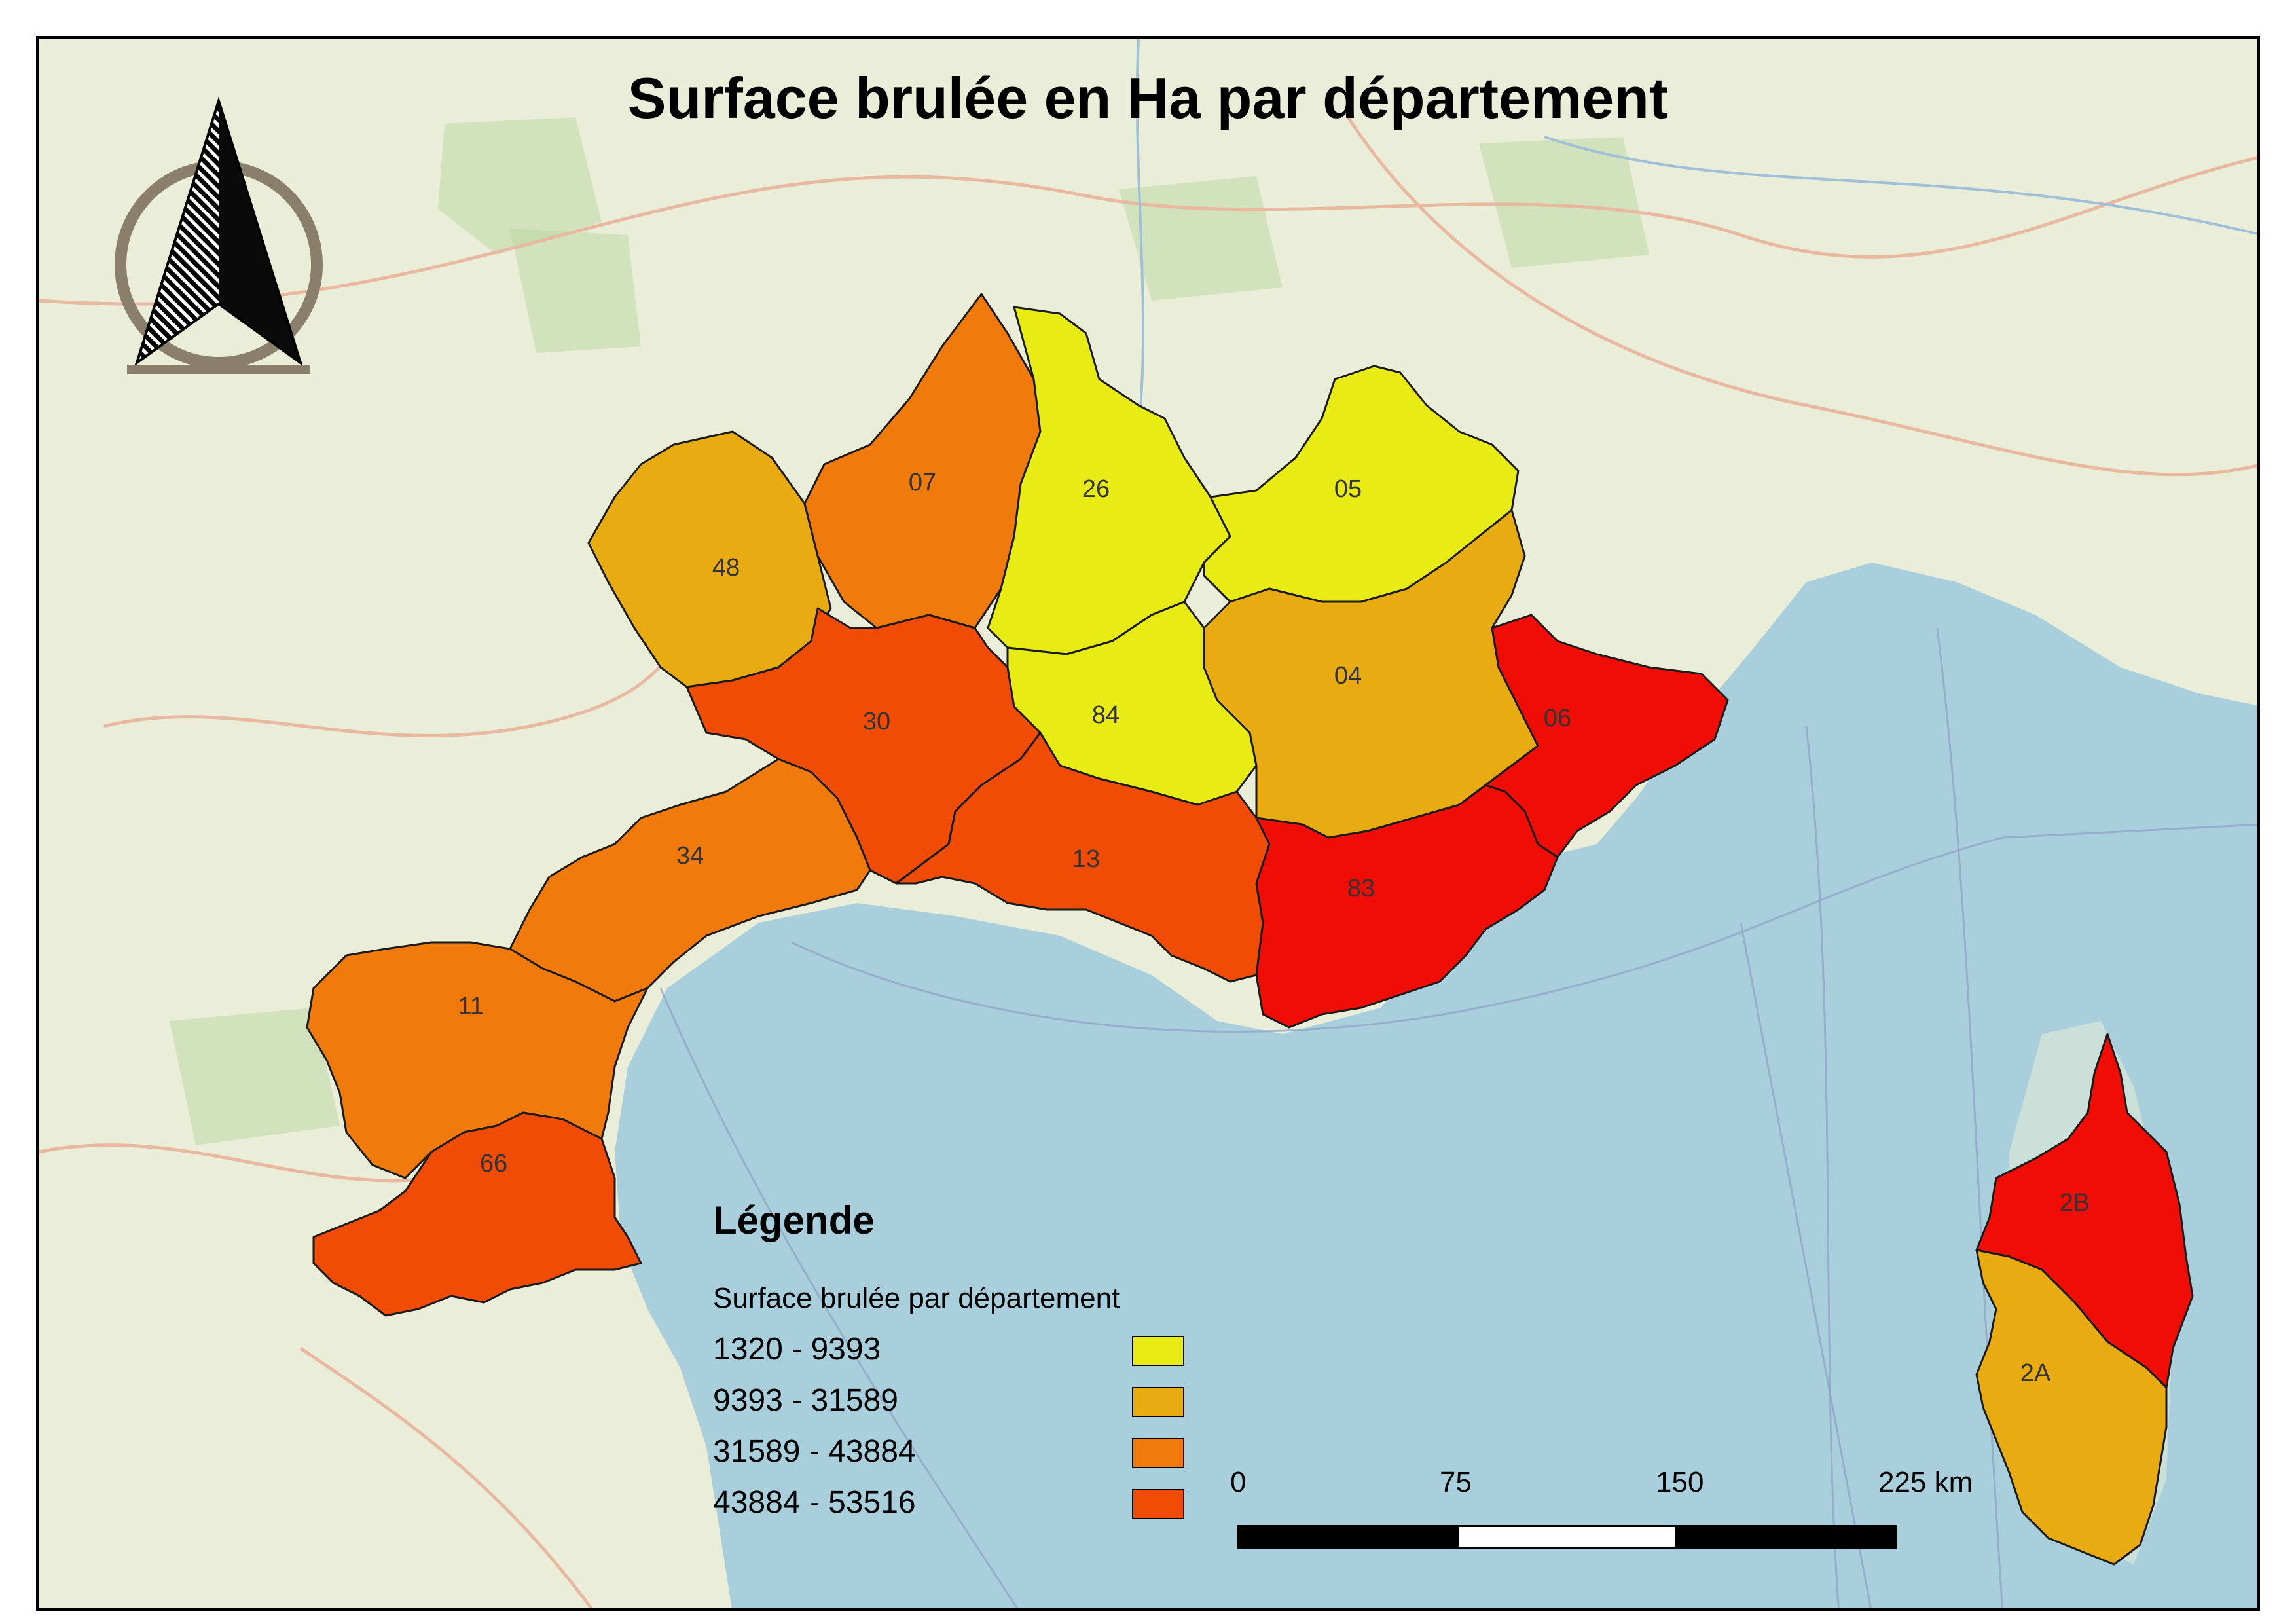 This screenshot has width=2296, height=1624. What do you see at coordinates (814, 1502) in the screenshot?
I see `legend-item-label: 43884 - 53516` at bounding box center [814, 1502].